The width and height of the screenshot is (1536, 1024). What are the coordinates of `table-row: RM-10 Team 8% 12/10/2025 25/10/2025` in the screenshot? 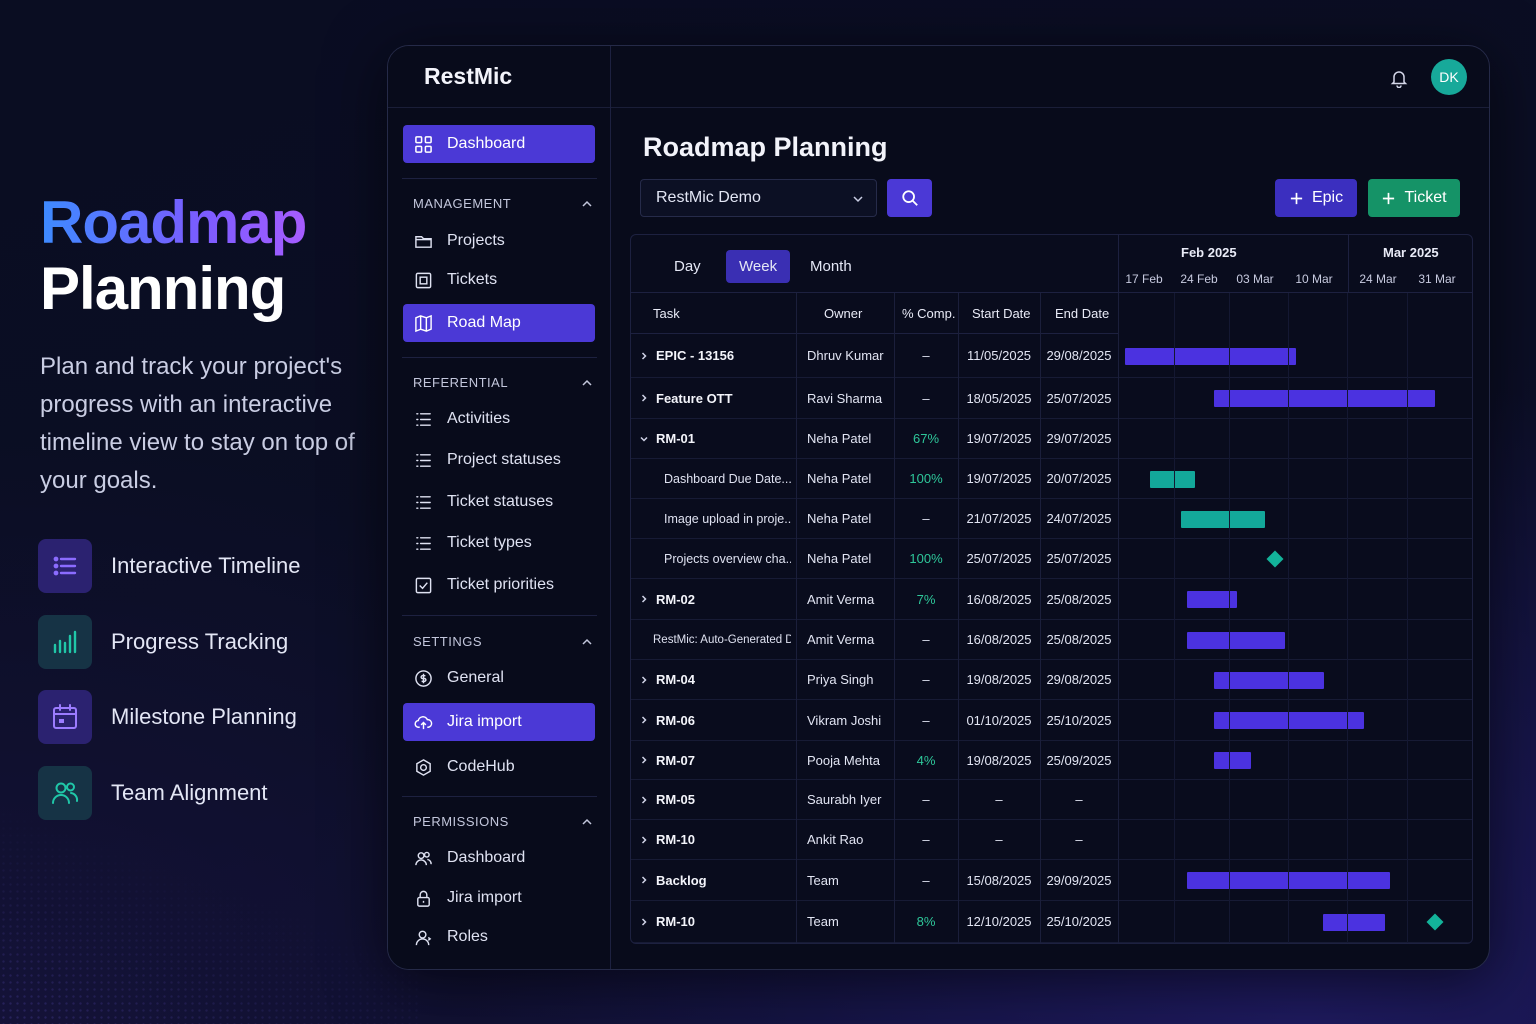 It's located at (1051, 922).